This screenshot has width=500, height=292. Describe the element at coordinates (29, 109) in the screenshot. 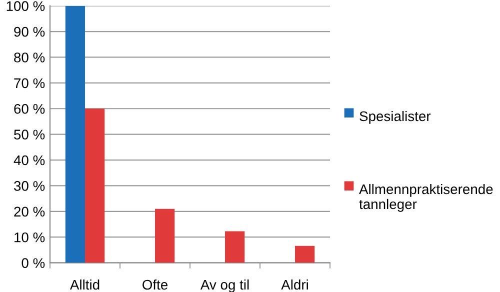

I see `y-tick-label: 60 %` at that location.